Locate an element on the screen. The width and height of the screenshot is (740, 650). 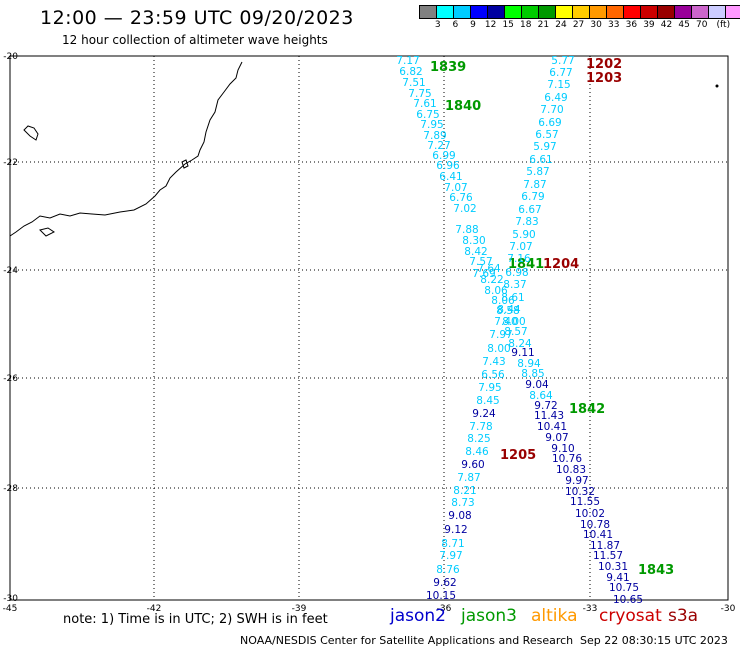
wave-height-value: 9.41 is located at coordinates (617, 578).